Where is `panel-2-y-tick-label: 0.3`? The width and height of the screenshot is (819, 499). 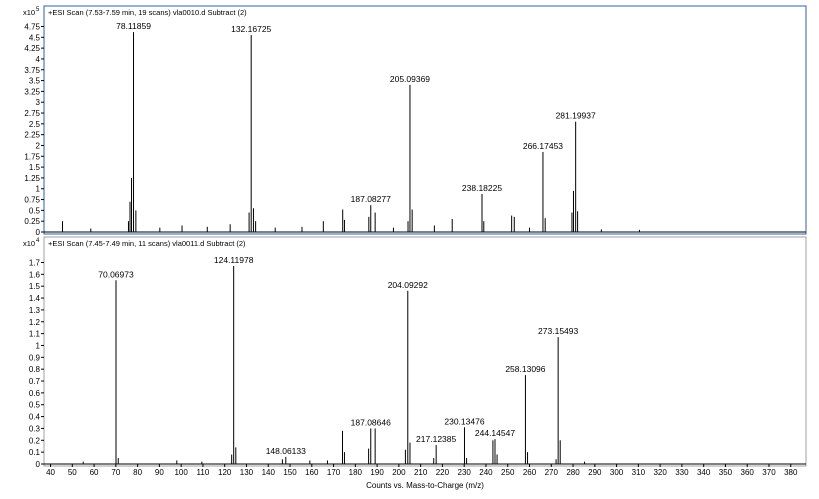
panel-2-y-tick-label: 0.3 is located at coordinates (35, 428).